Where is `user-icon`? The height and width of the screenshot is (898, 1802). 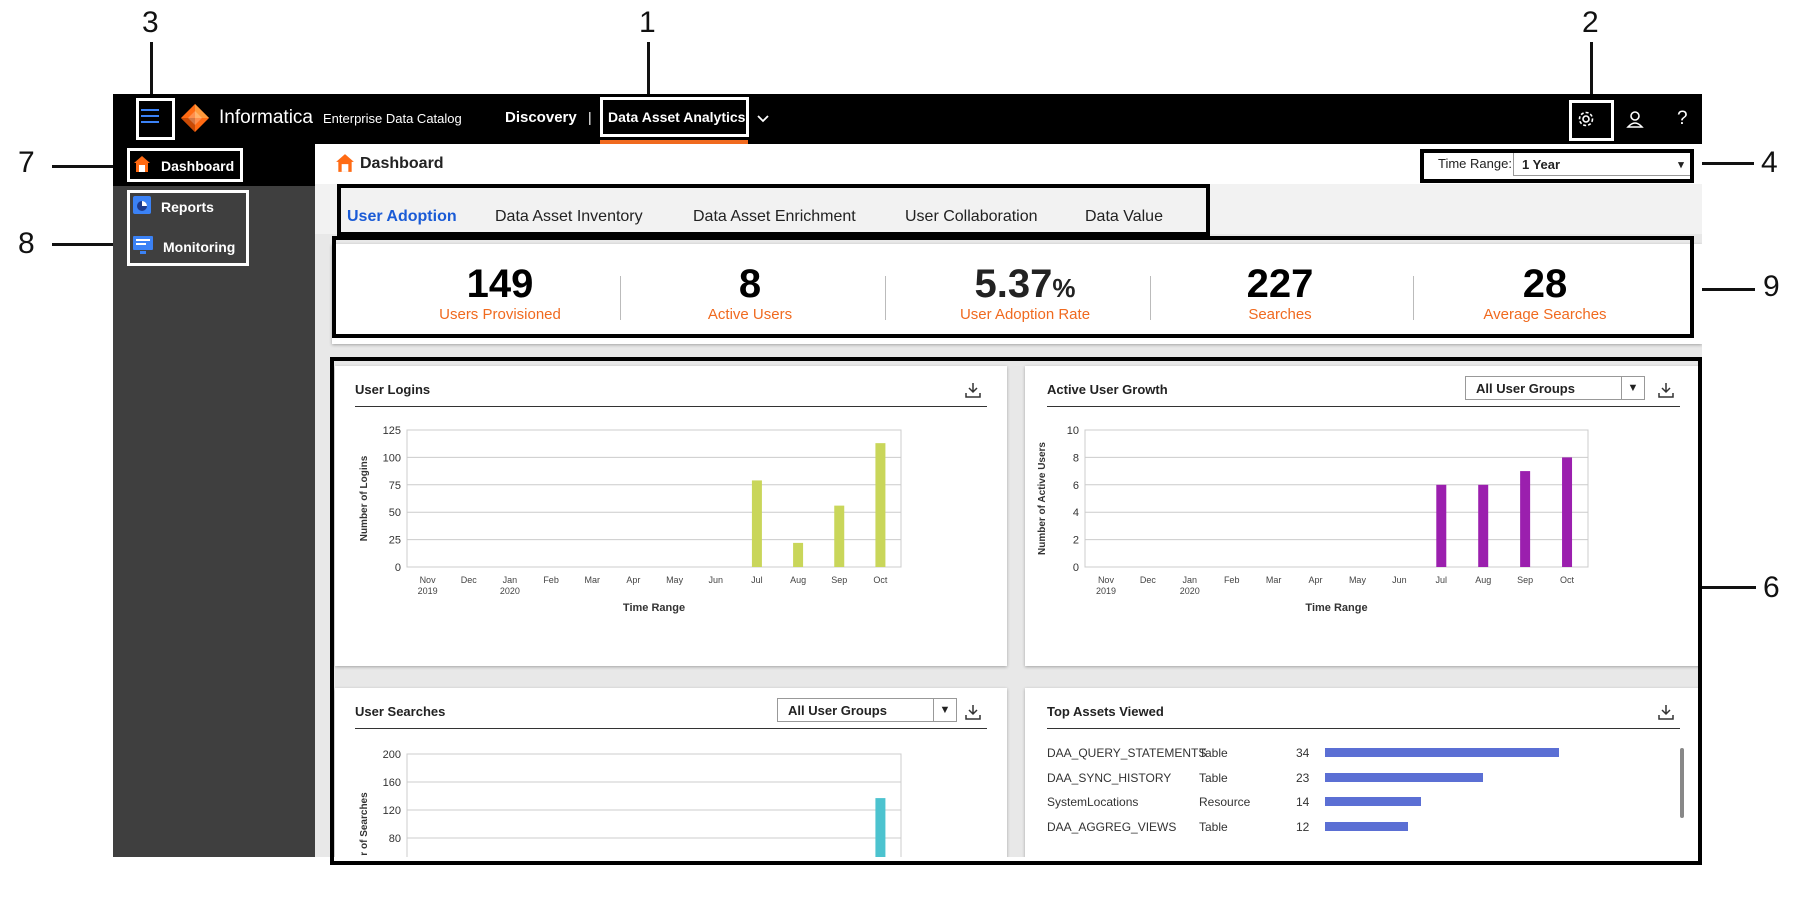 user-icon is located at coordinates (1635, 119).